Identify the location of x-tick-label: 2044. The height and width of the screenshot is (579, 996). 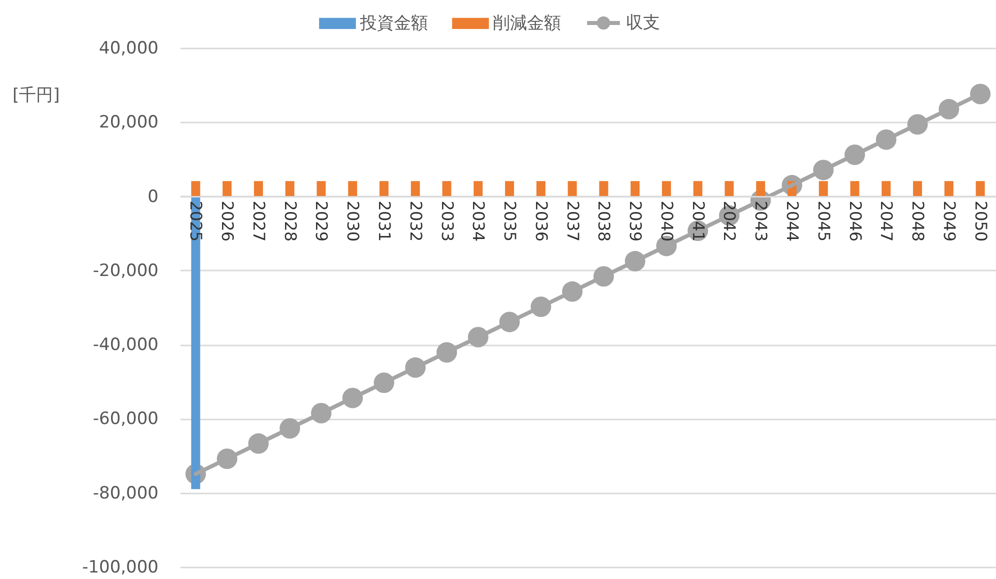
(792, 221).